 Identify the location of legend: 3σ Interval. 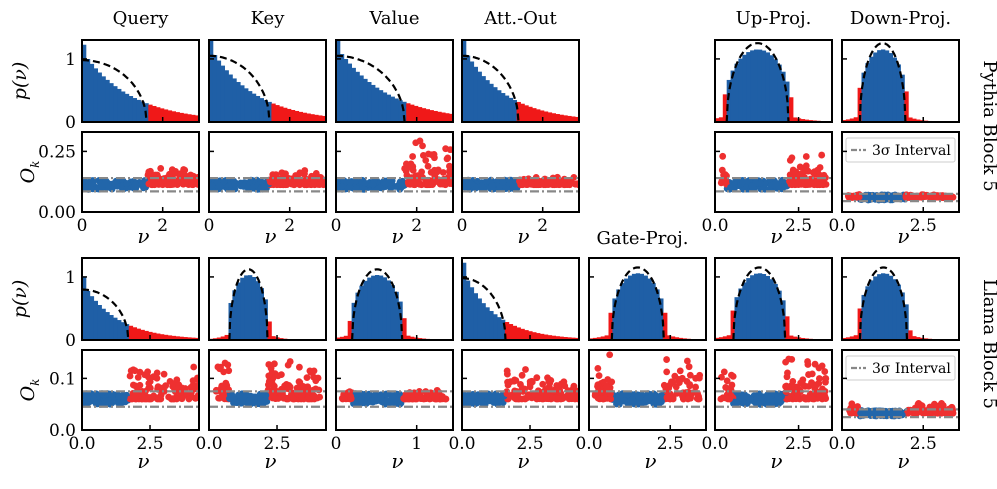
(900, 150).